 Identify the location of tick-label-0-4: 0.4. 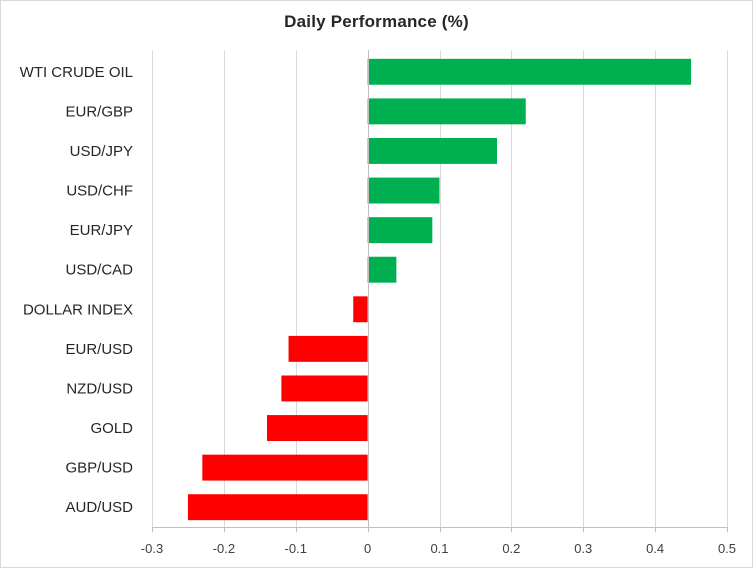
(655, 548).